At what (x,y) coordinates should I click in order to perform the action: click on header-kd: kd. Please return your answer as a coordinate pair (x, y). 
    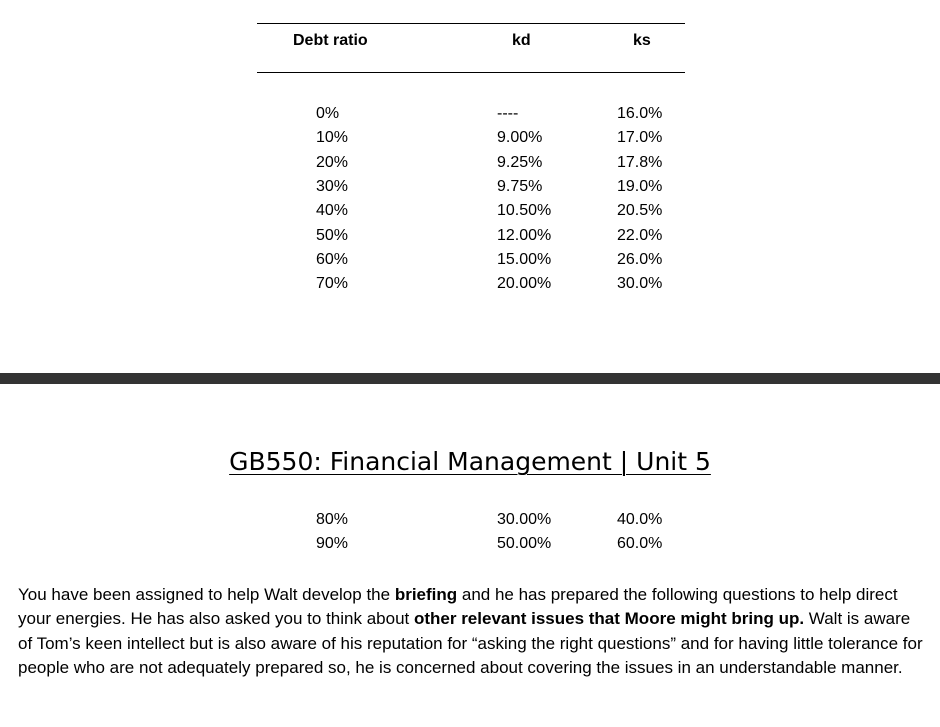
    Looking at the image, I should click on (521, 40).